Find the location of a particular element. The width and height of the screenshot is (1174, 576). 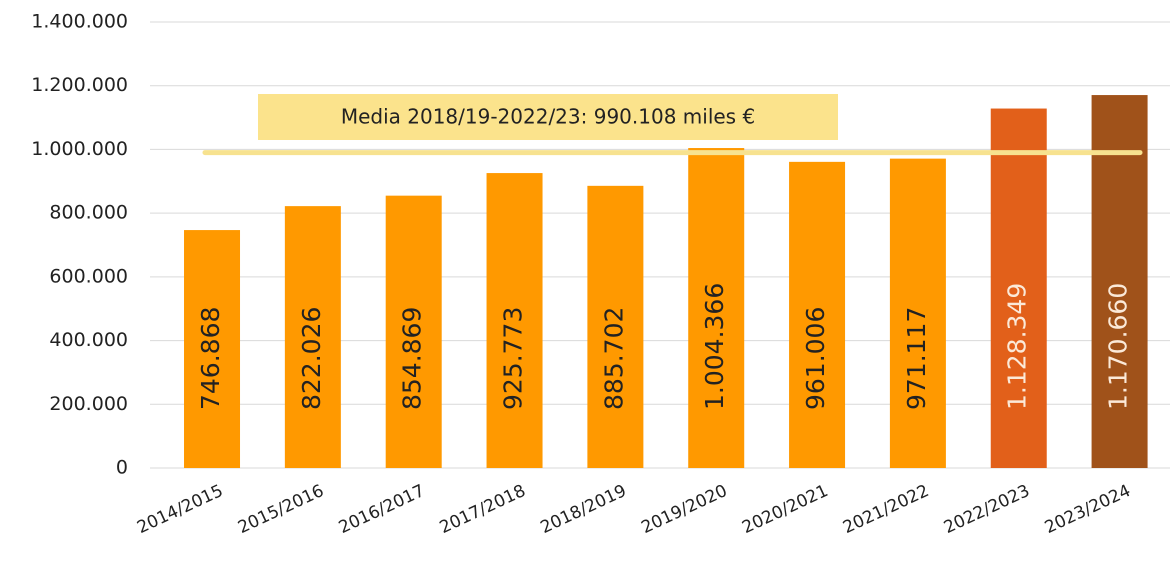

value-label: 961.006 is located at coordinates (815, 358).